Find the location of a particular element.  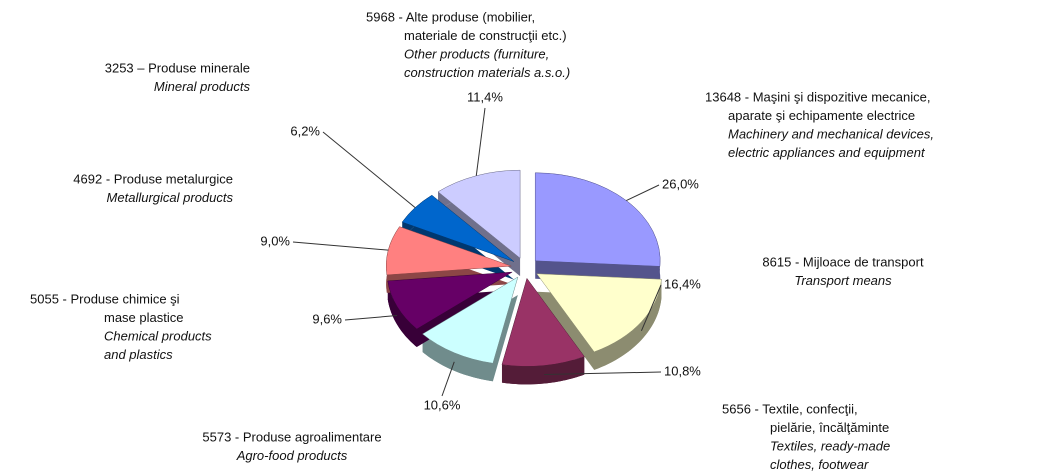

category-label-en: and plastics is located at coordinates (138, 354).